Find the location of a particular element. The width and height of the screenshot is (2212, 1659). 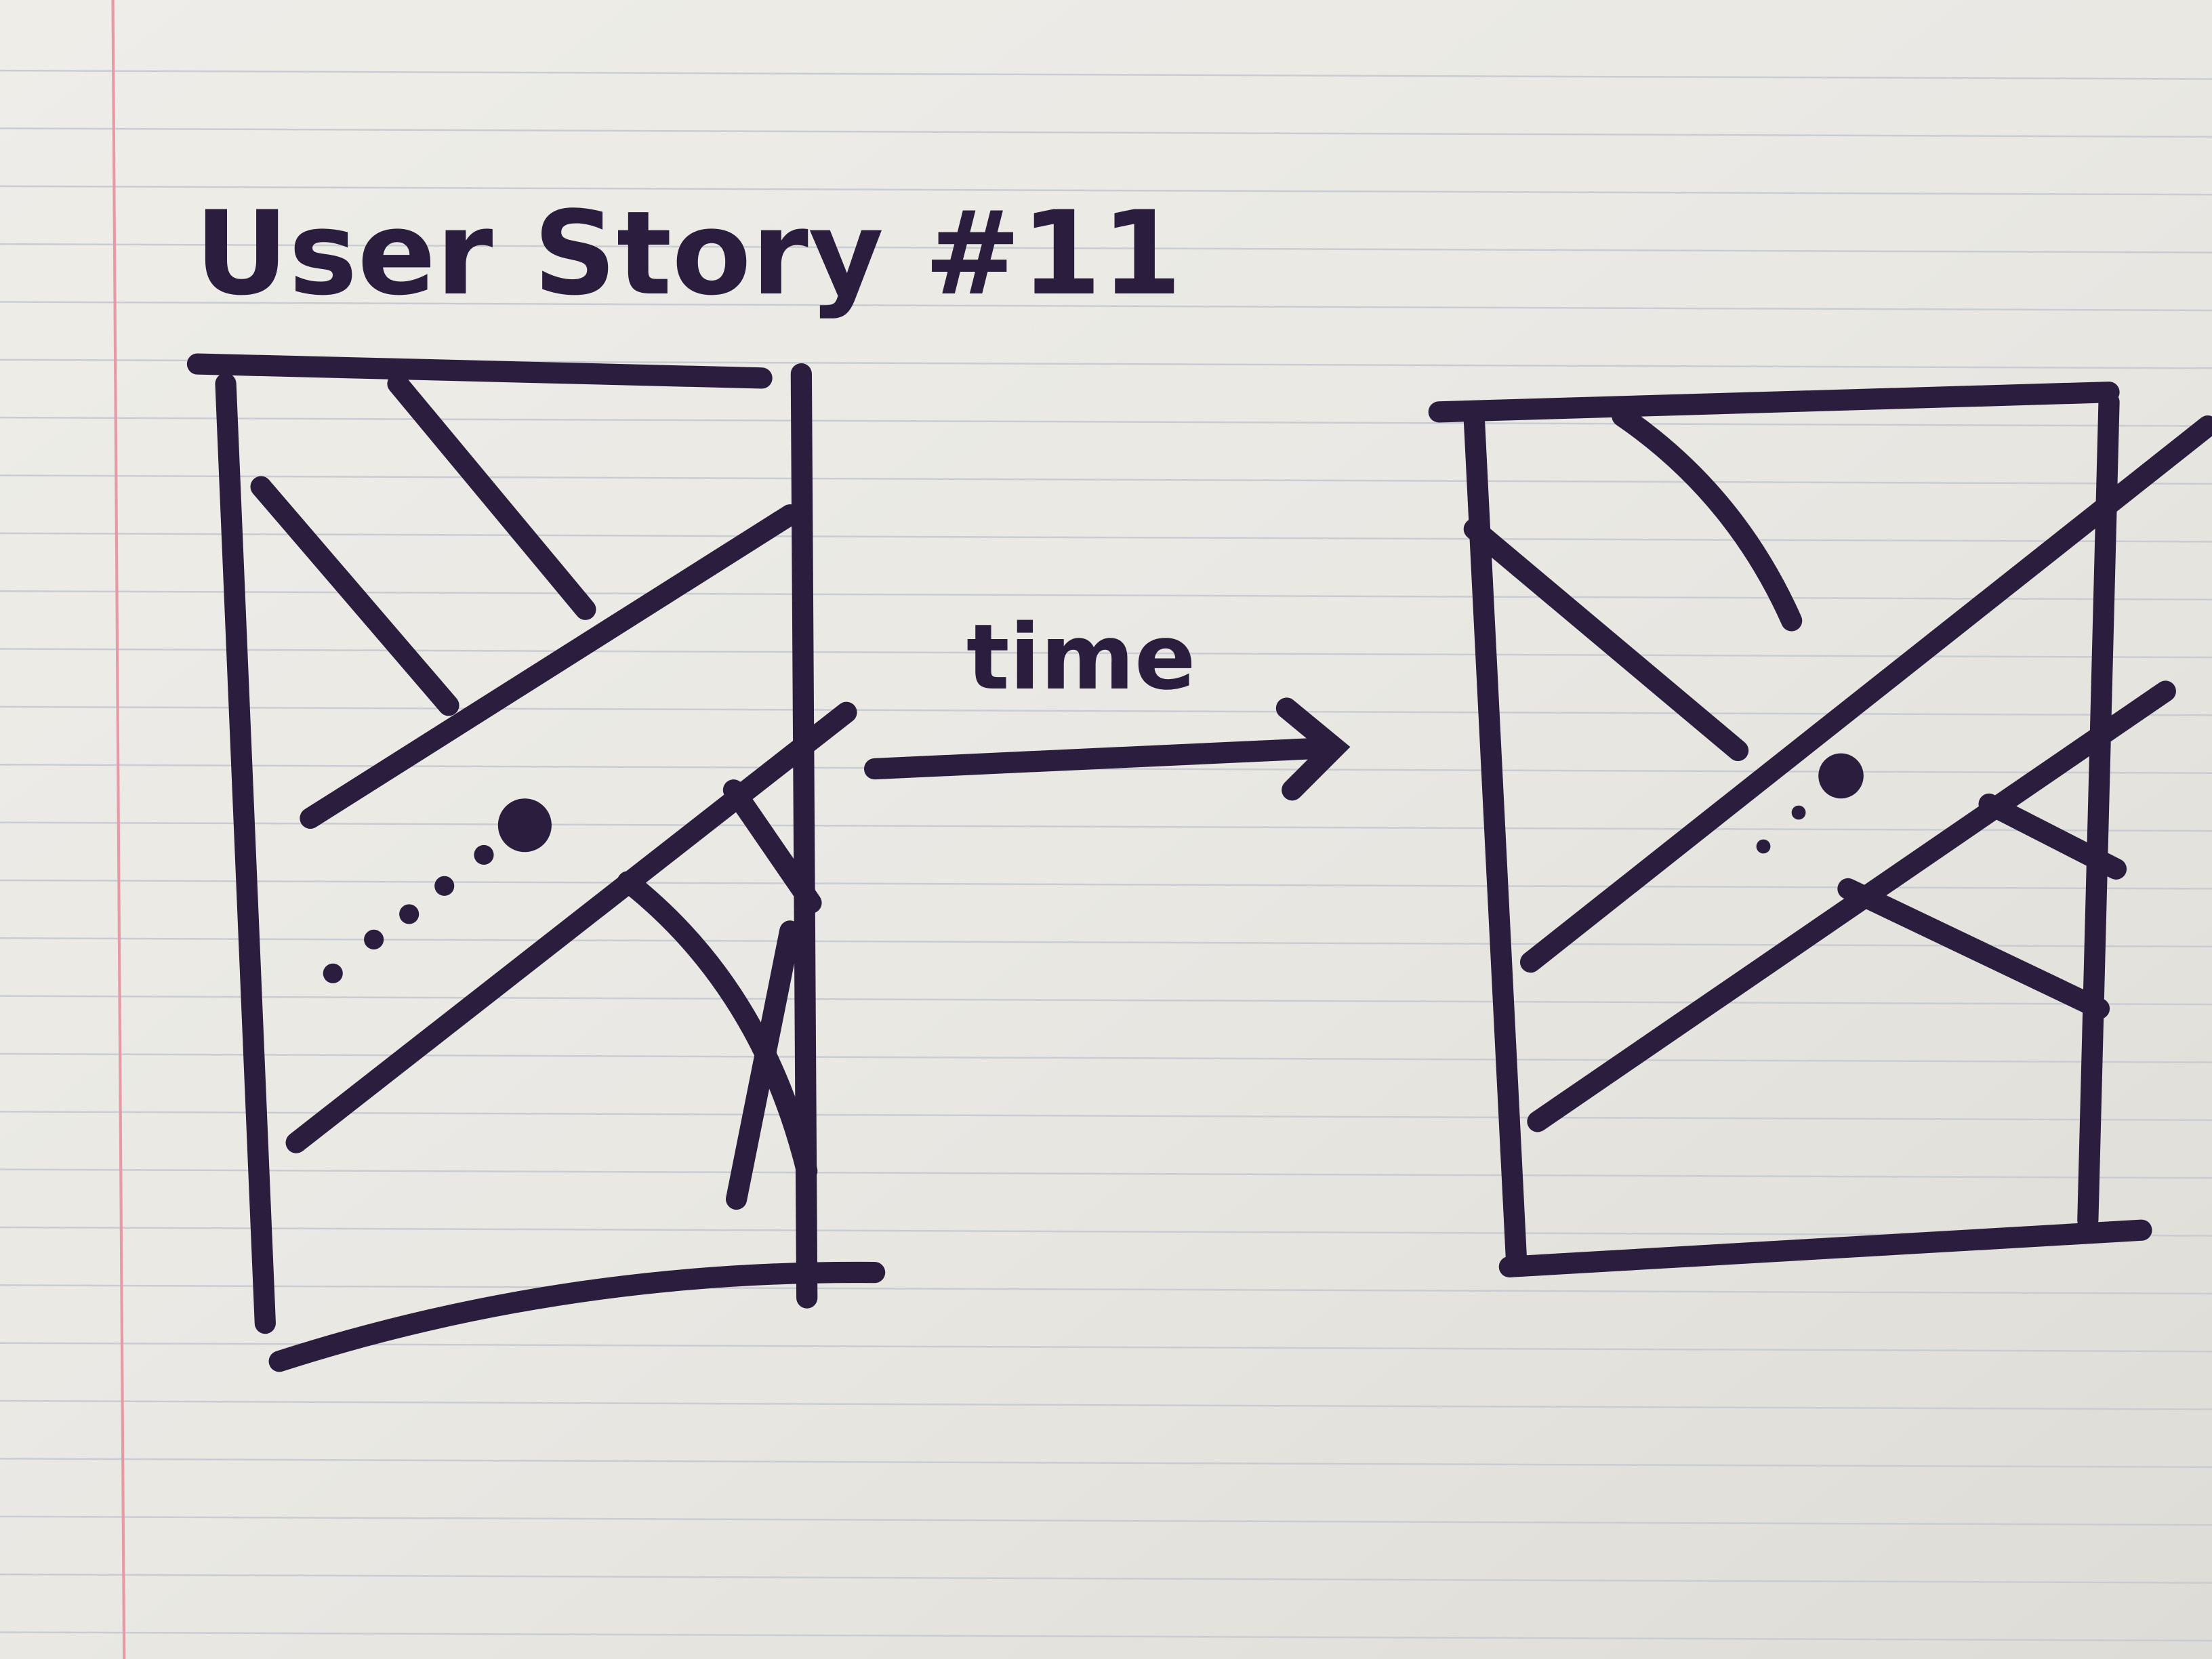

time-arrow: time is located at coordinates (1107, 703).